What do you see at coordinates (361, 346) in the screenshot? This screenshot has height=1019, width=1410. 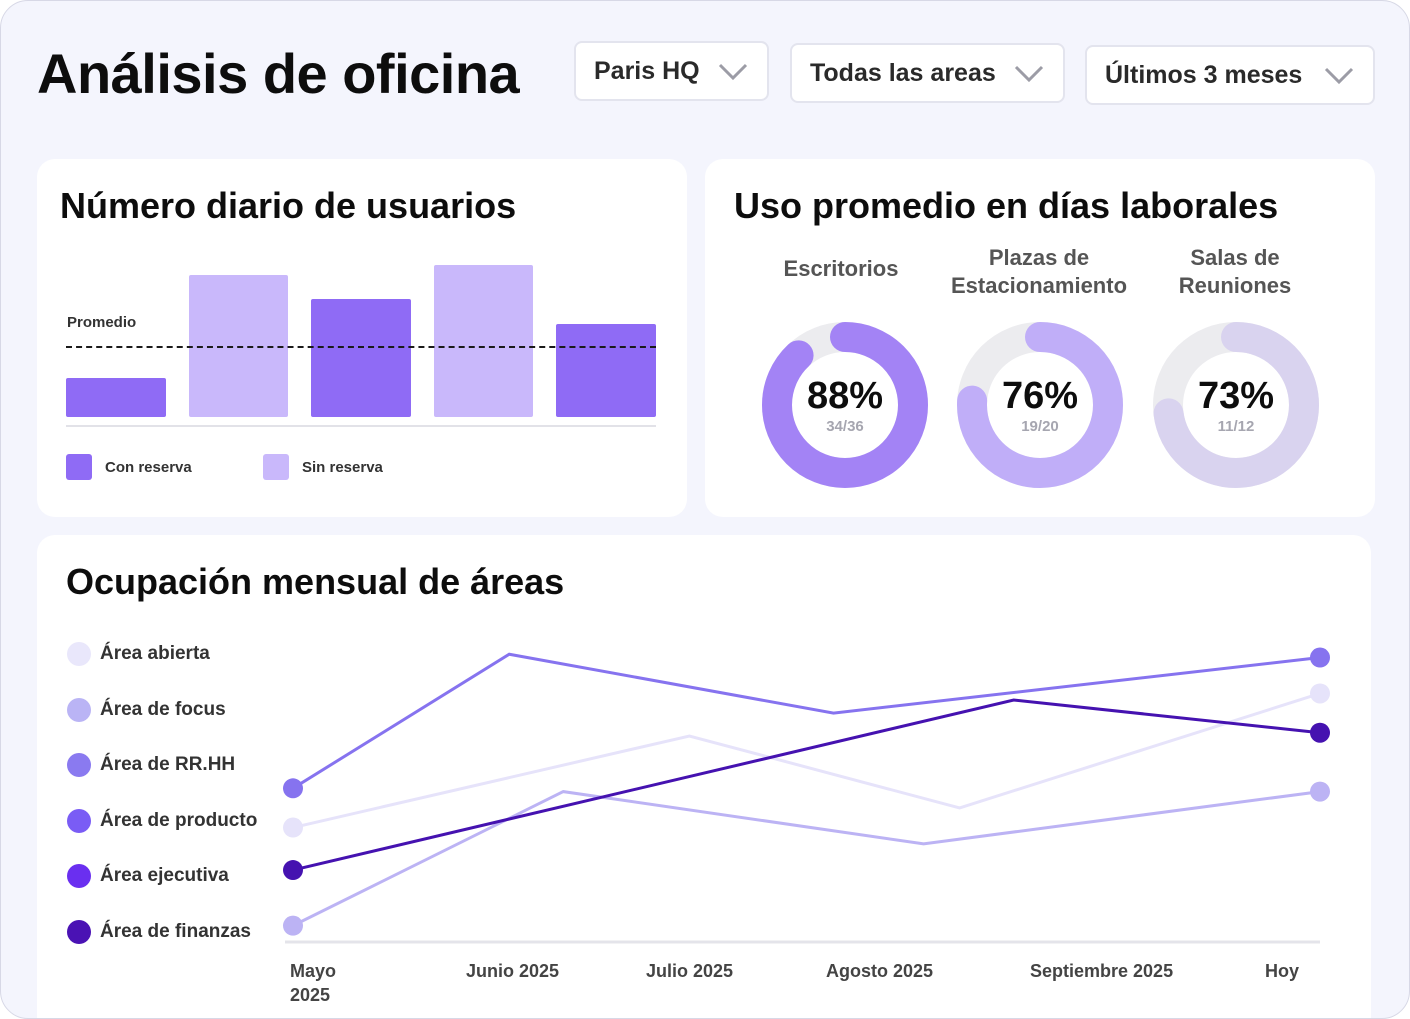 I see `average-line` at bounding box center [361, 346].